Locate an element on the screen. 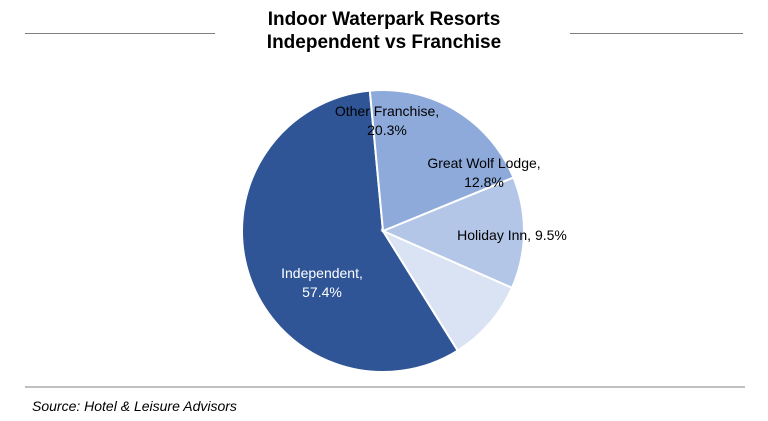 The image size is (768, 421). pie-slice-holiday-inn is located at coordinates (447, 290).